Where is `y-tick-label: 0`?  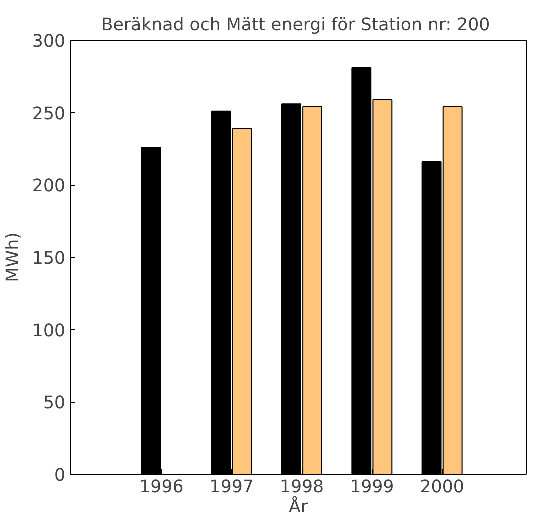 y-tick-label: 0 is located at coordinates (60, 476).